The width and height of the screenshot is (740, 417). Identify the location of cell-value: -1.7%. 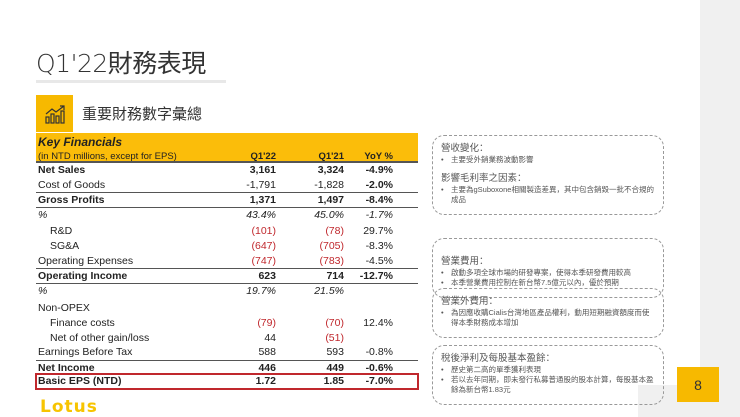
(379, 214).